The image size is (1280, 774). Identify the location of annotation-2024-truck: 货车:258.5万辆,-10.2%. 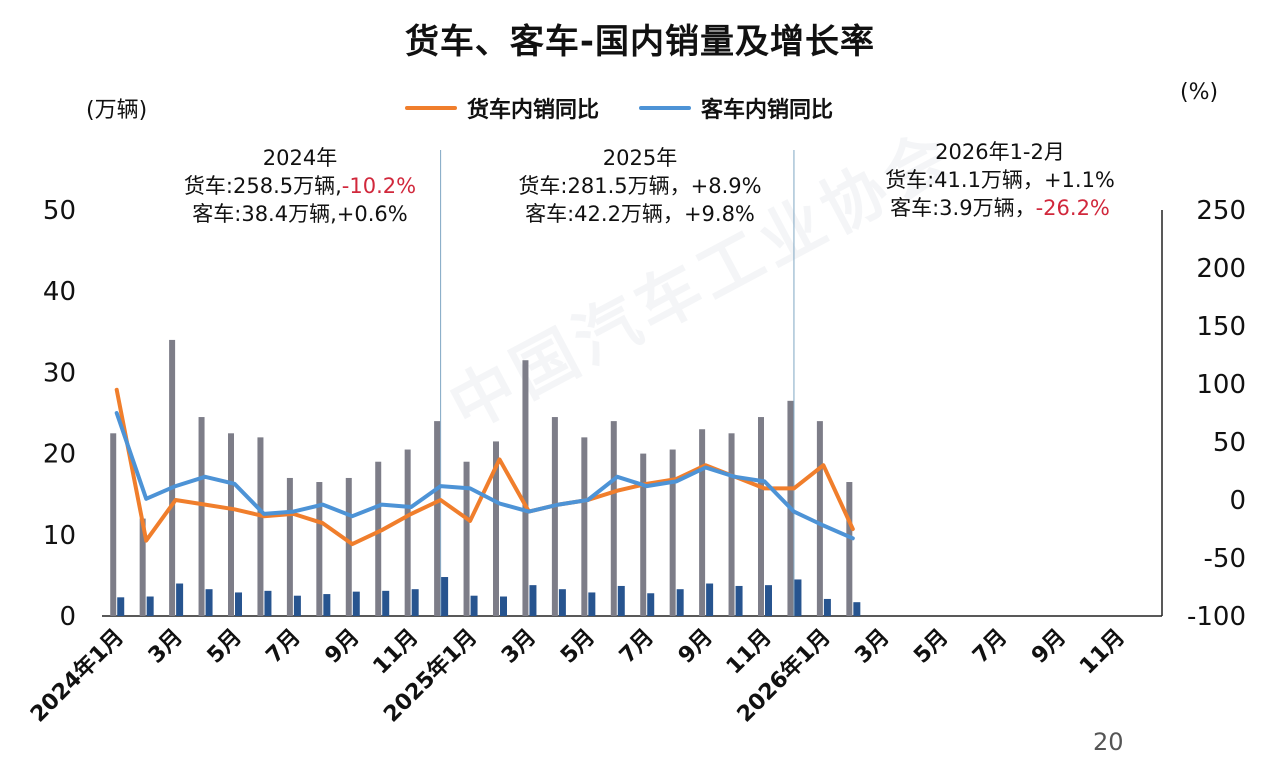
(300, 186).